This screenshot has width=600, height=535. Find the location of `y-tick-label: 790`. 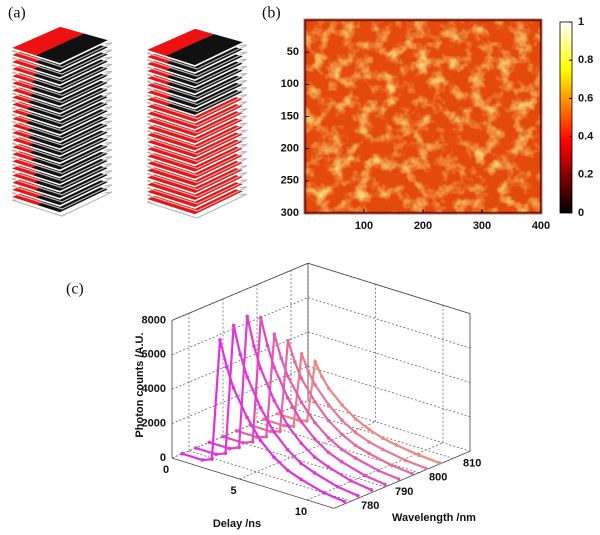

y-tick-label: 790 is located at coordinates (404, 492).